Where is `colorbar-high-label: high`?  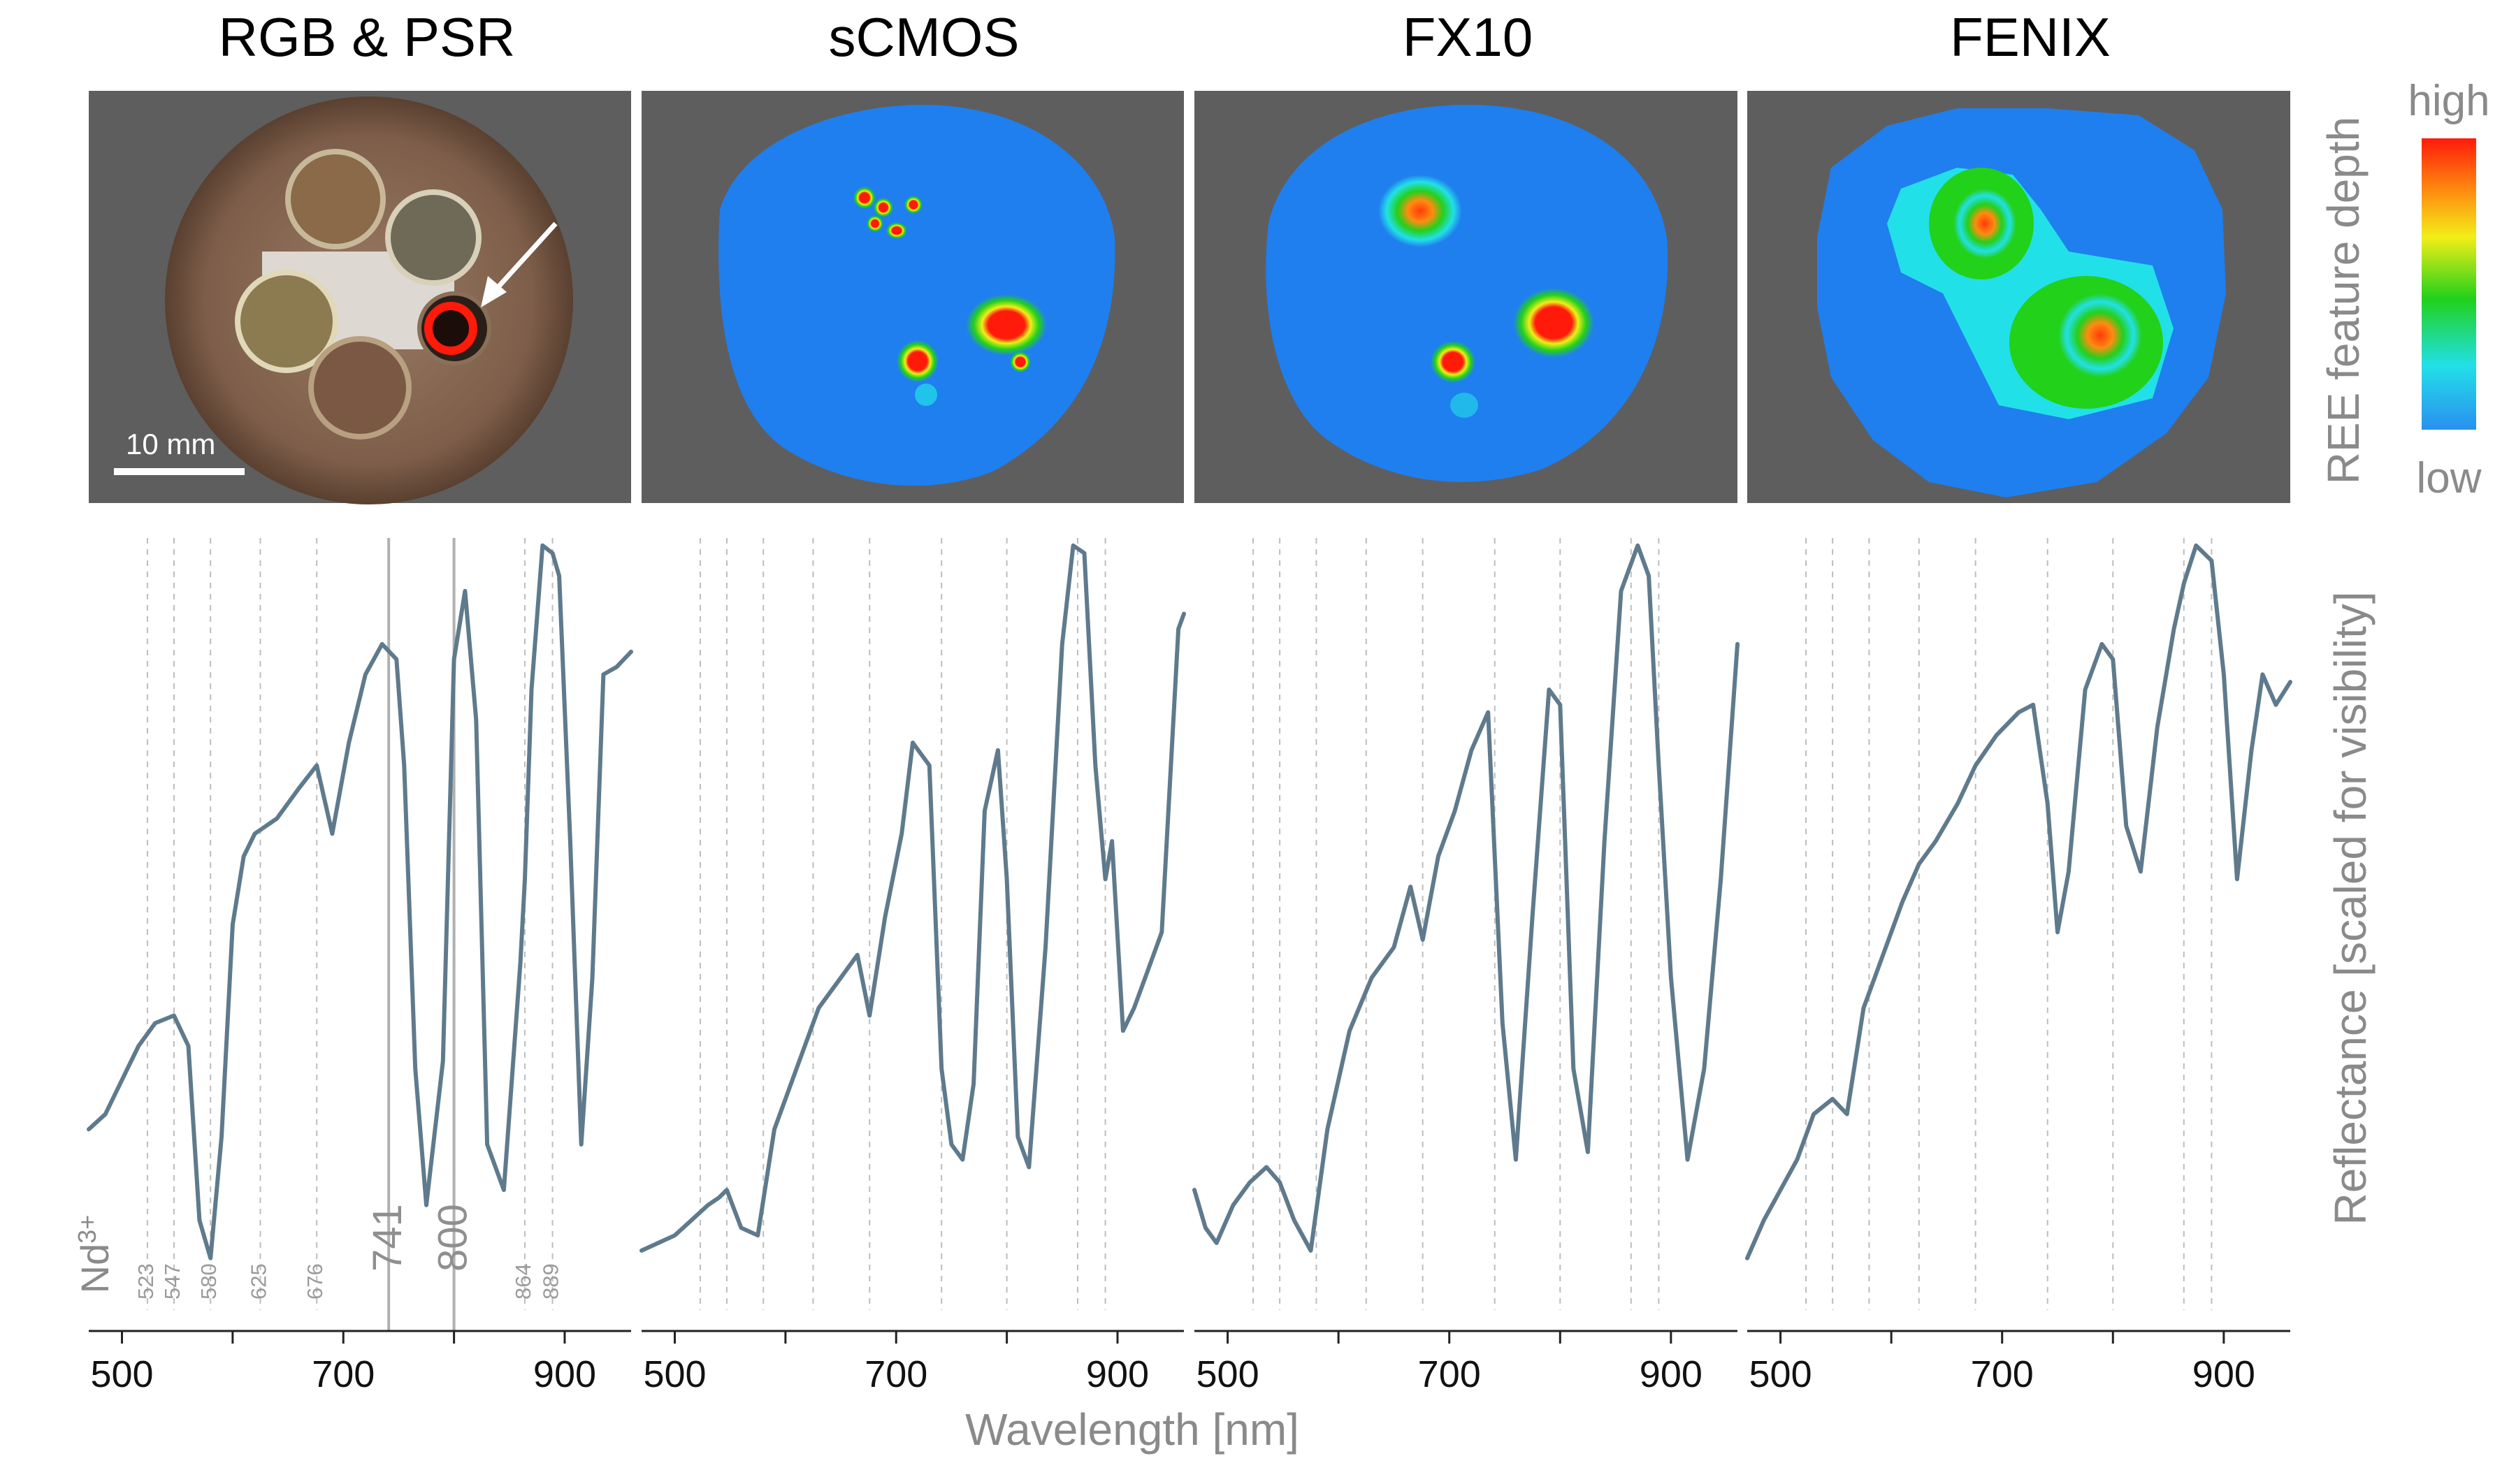
colorbar-high-label: high is located at coordinates (2448, 101).